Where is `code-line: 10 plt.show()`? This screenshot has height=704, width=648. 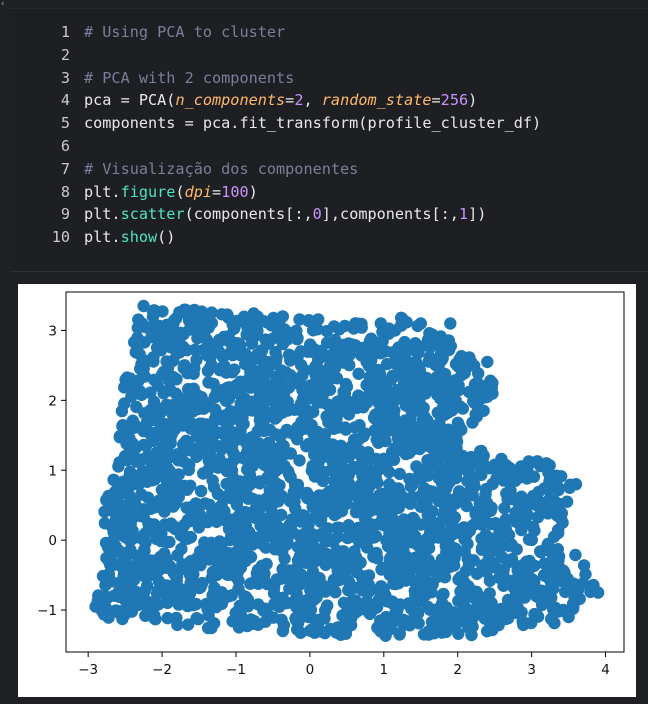
code-line: 10 plt.show() is located at coordinates (340, 237).